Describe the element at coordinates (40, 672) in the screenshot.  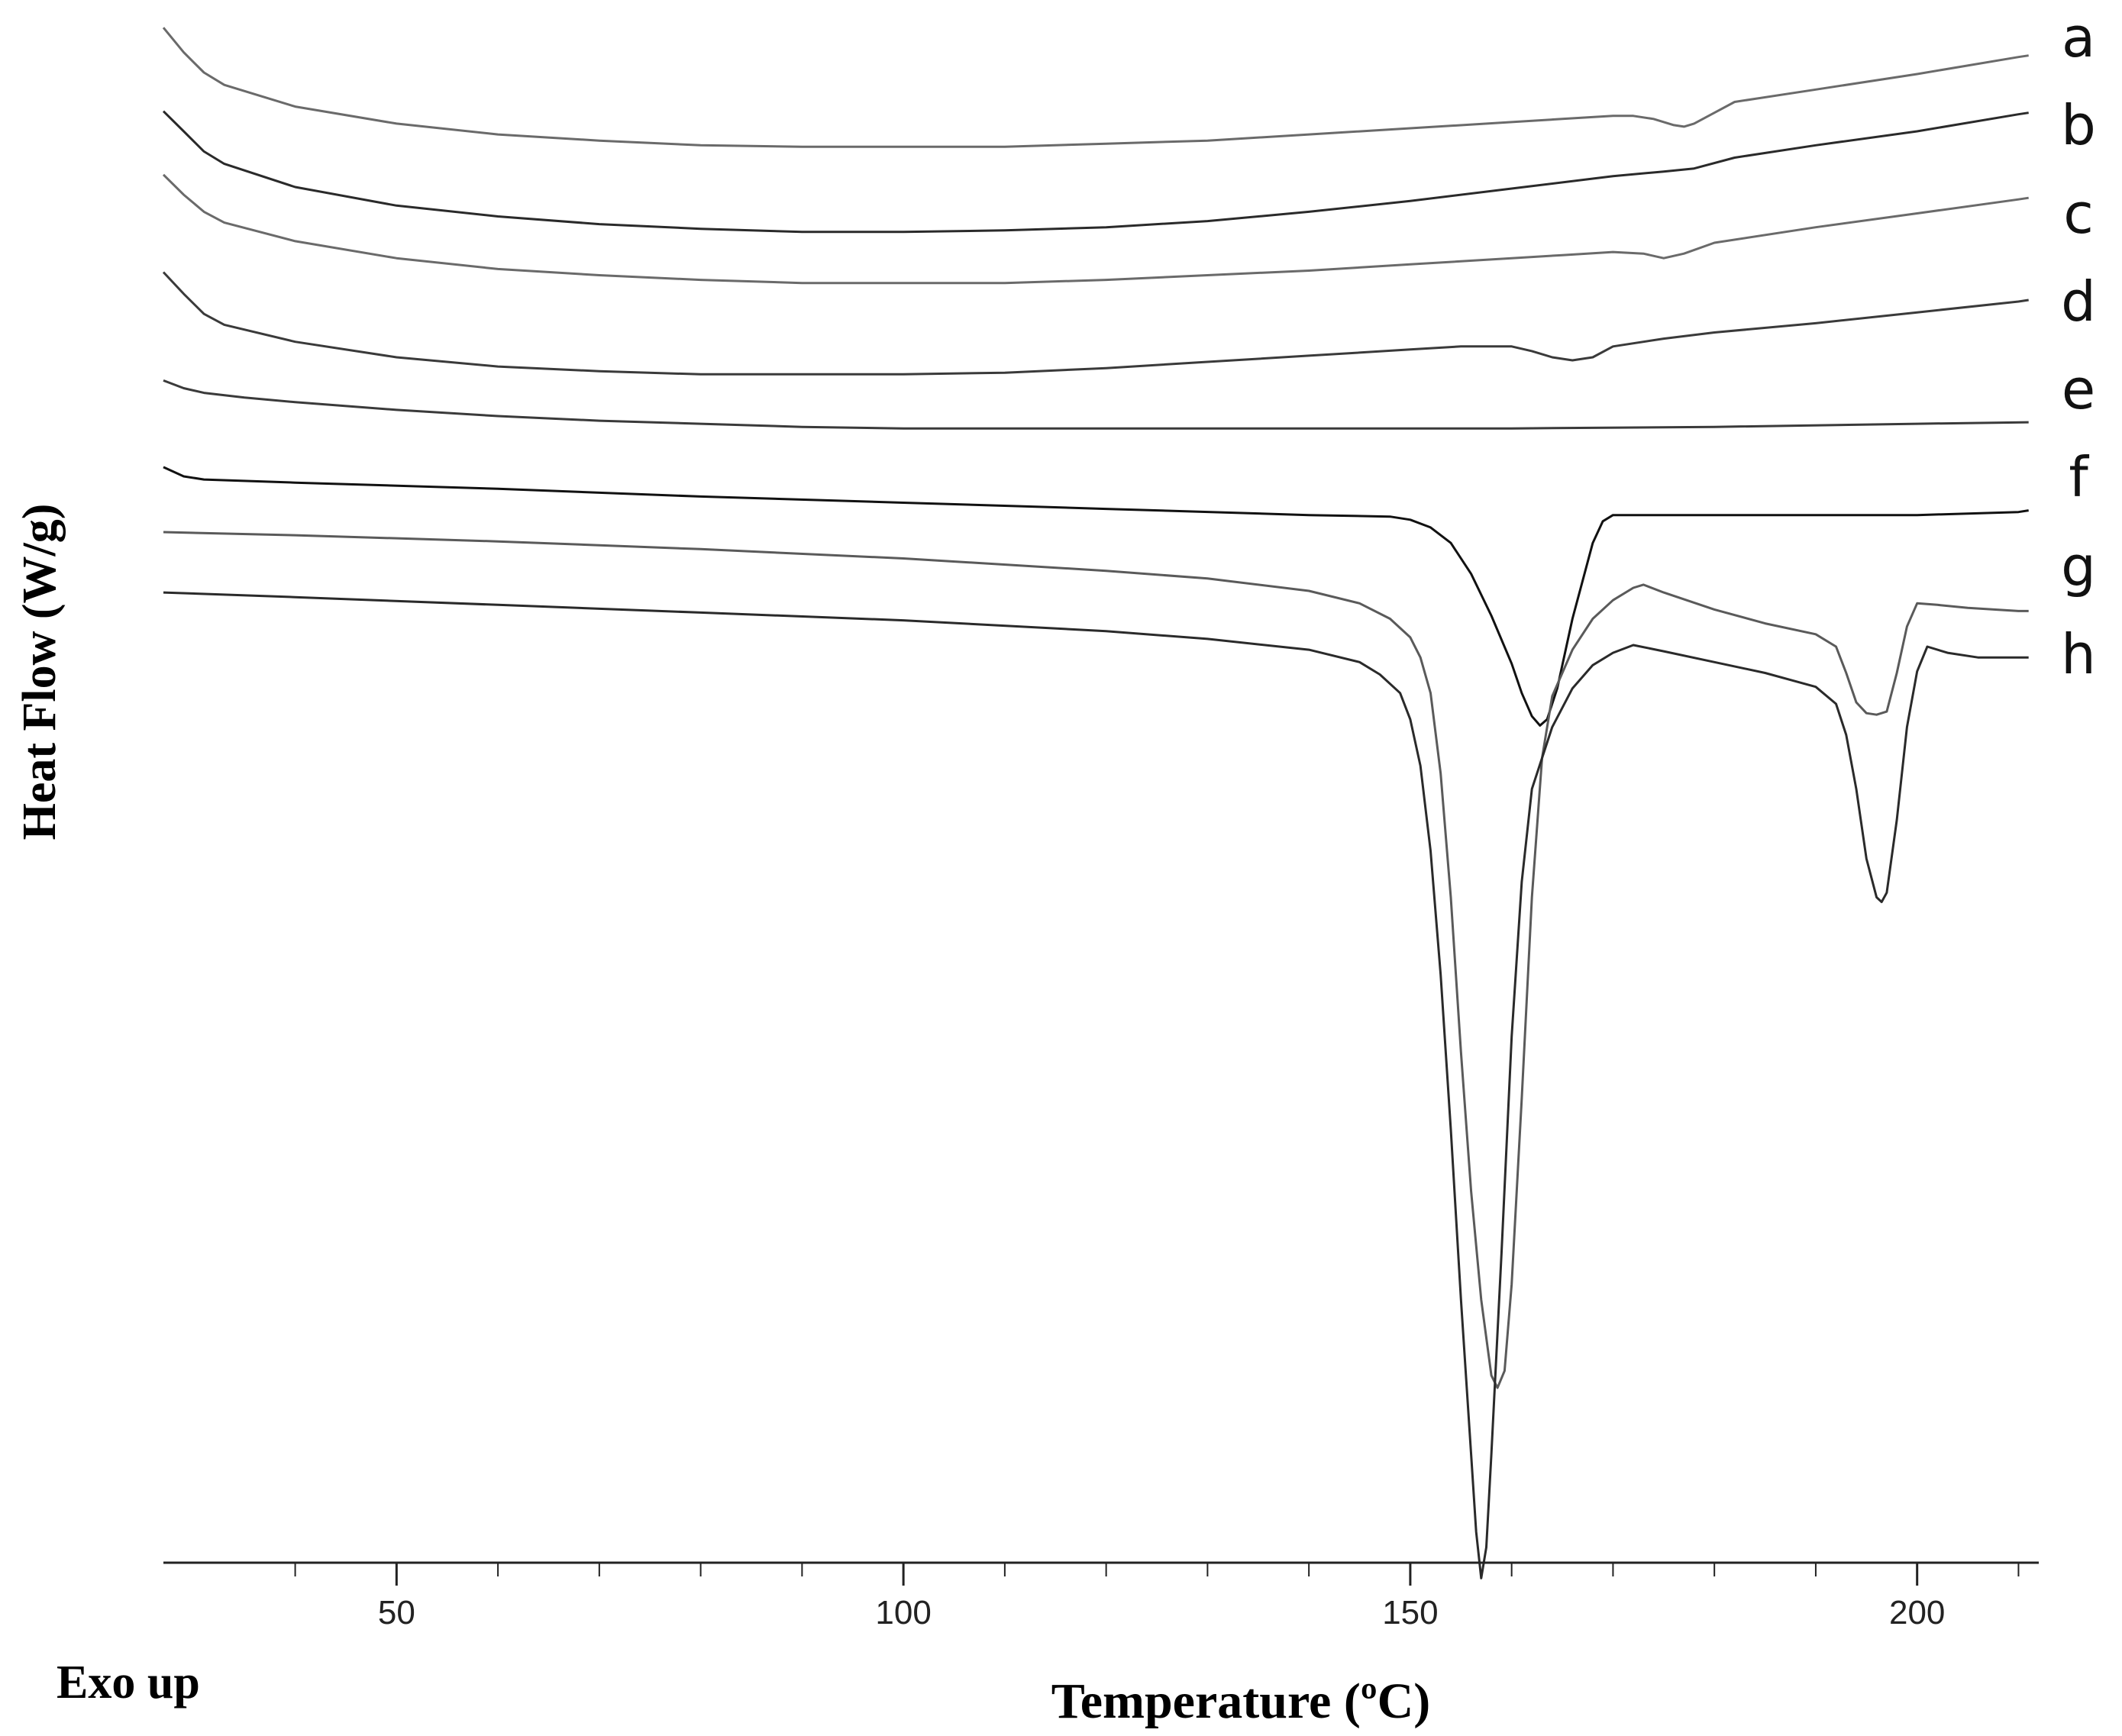
I see `y-axis-title: Heat Flow (W/g)` at that location.